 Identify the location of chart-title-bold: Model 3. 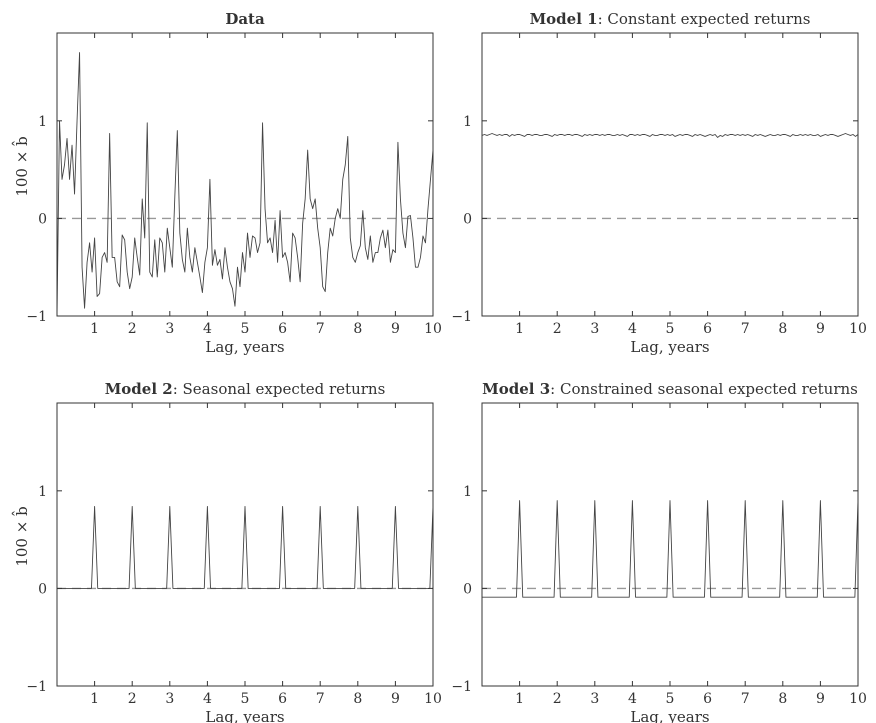
(516, 389).